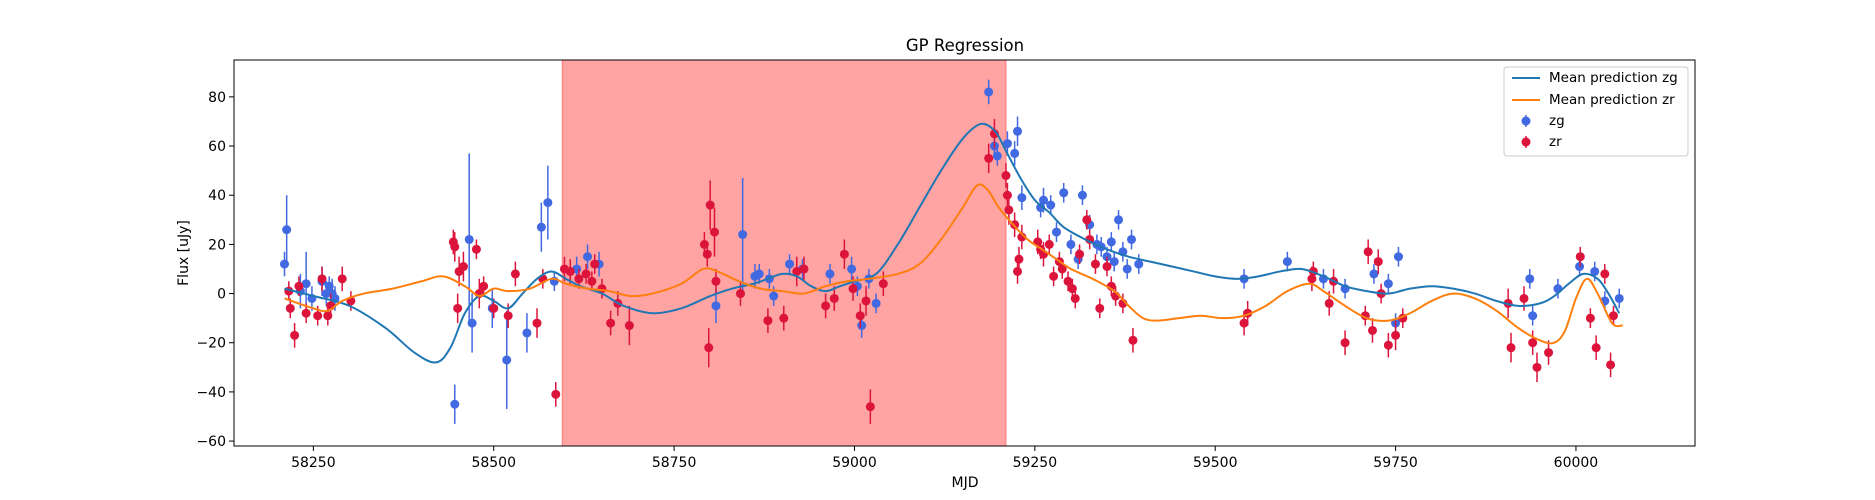 Image resolution: width=1875 pixels, height=500 pixels. Describe the element at coordinates (221, 295) in the screenshot. I see `y-tick-label: 0` at that location.